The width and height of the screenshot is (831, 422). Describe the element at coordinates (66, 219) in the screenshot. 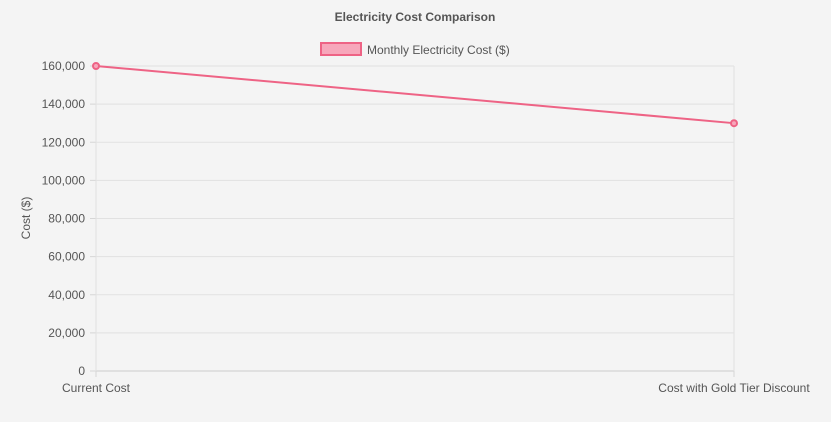

I see `y-tick-label: 80,000` at that location.